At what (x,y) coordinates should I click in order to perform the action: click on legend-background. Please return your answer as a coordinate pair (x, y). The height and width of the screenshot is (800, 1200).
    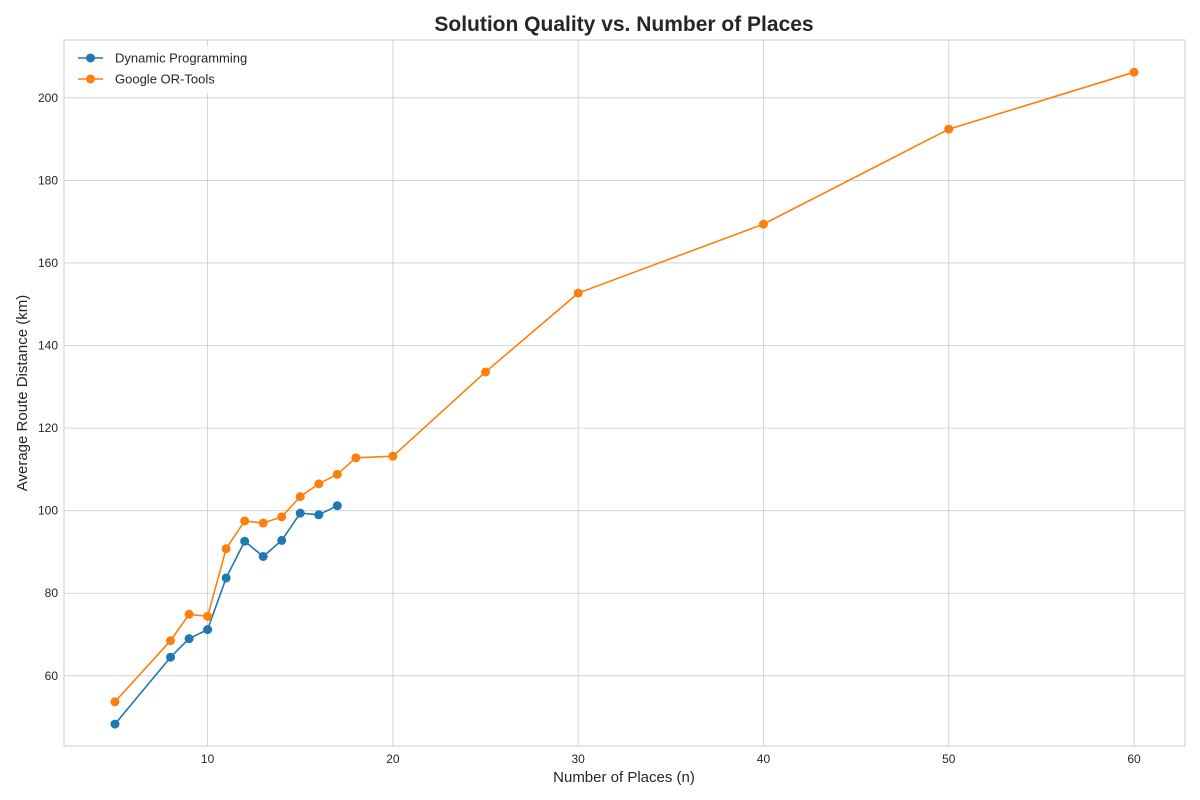
    Looking at the image, I should click on (168, 70).